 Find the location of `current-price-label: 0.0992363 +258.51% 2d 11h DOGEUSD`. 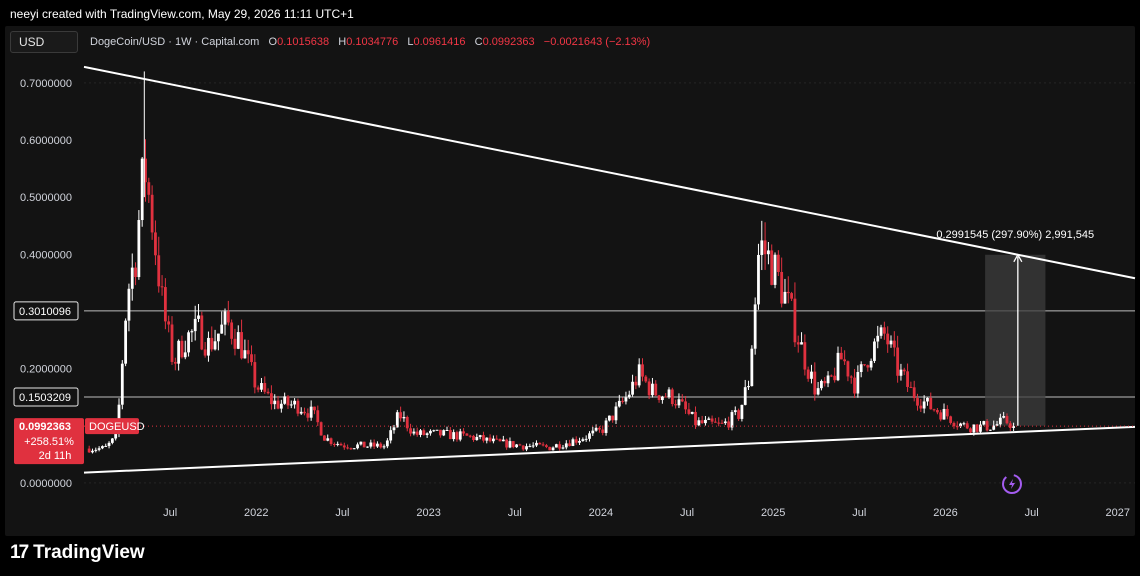

current-price-label: 0.0992363 +258.51% 2d 11h DOGEUSD is located at coordinates (574, 441).